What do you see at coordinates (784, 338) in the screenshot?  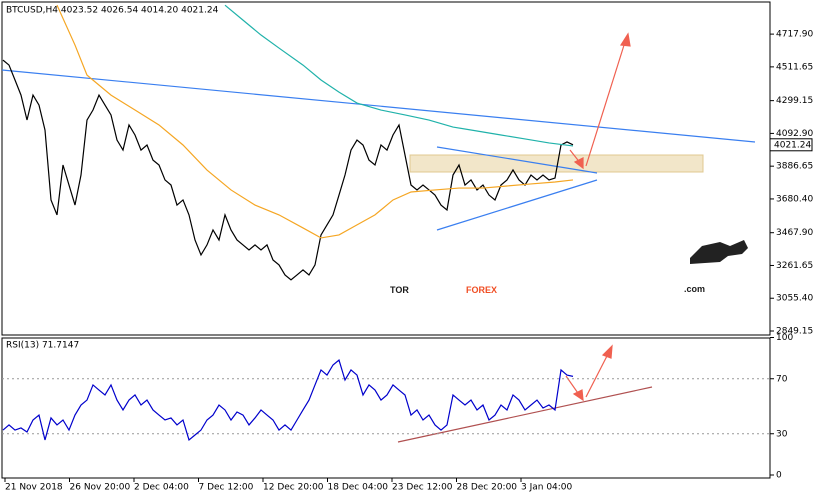 I see `y-tick-label: 100` at bounding box center [784, 338].